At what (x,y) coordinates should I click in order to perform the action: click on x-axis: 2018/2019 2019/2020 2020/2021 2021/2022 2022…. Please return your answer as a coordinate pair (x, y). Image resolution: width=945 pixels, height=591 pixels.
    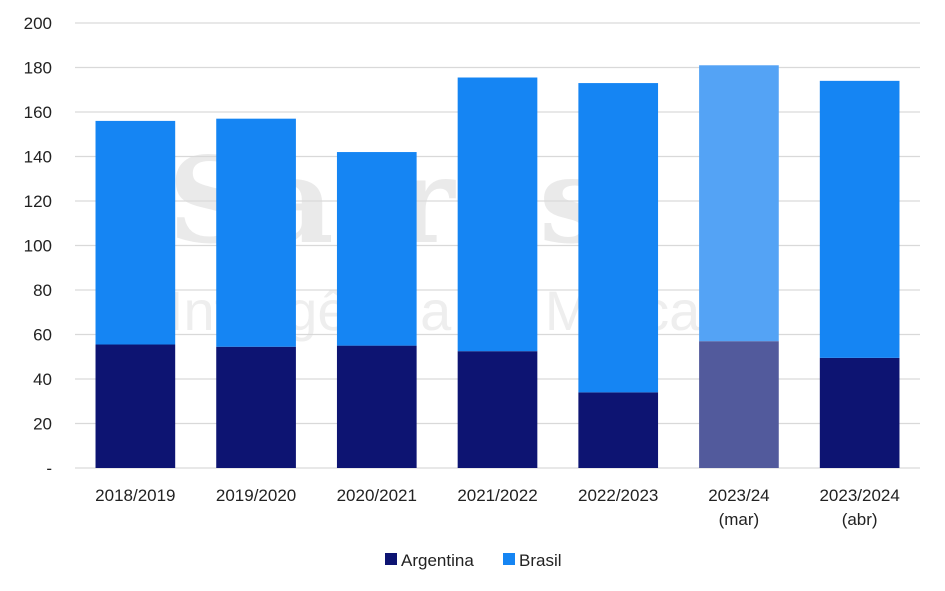
    Looking at the image, I should click on (497, 507).